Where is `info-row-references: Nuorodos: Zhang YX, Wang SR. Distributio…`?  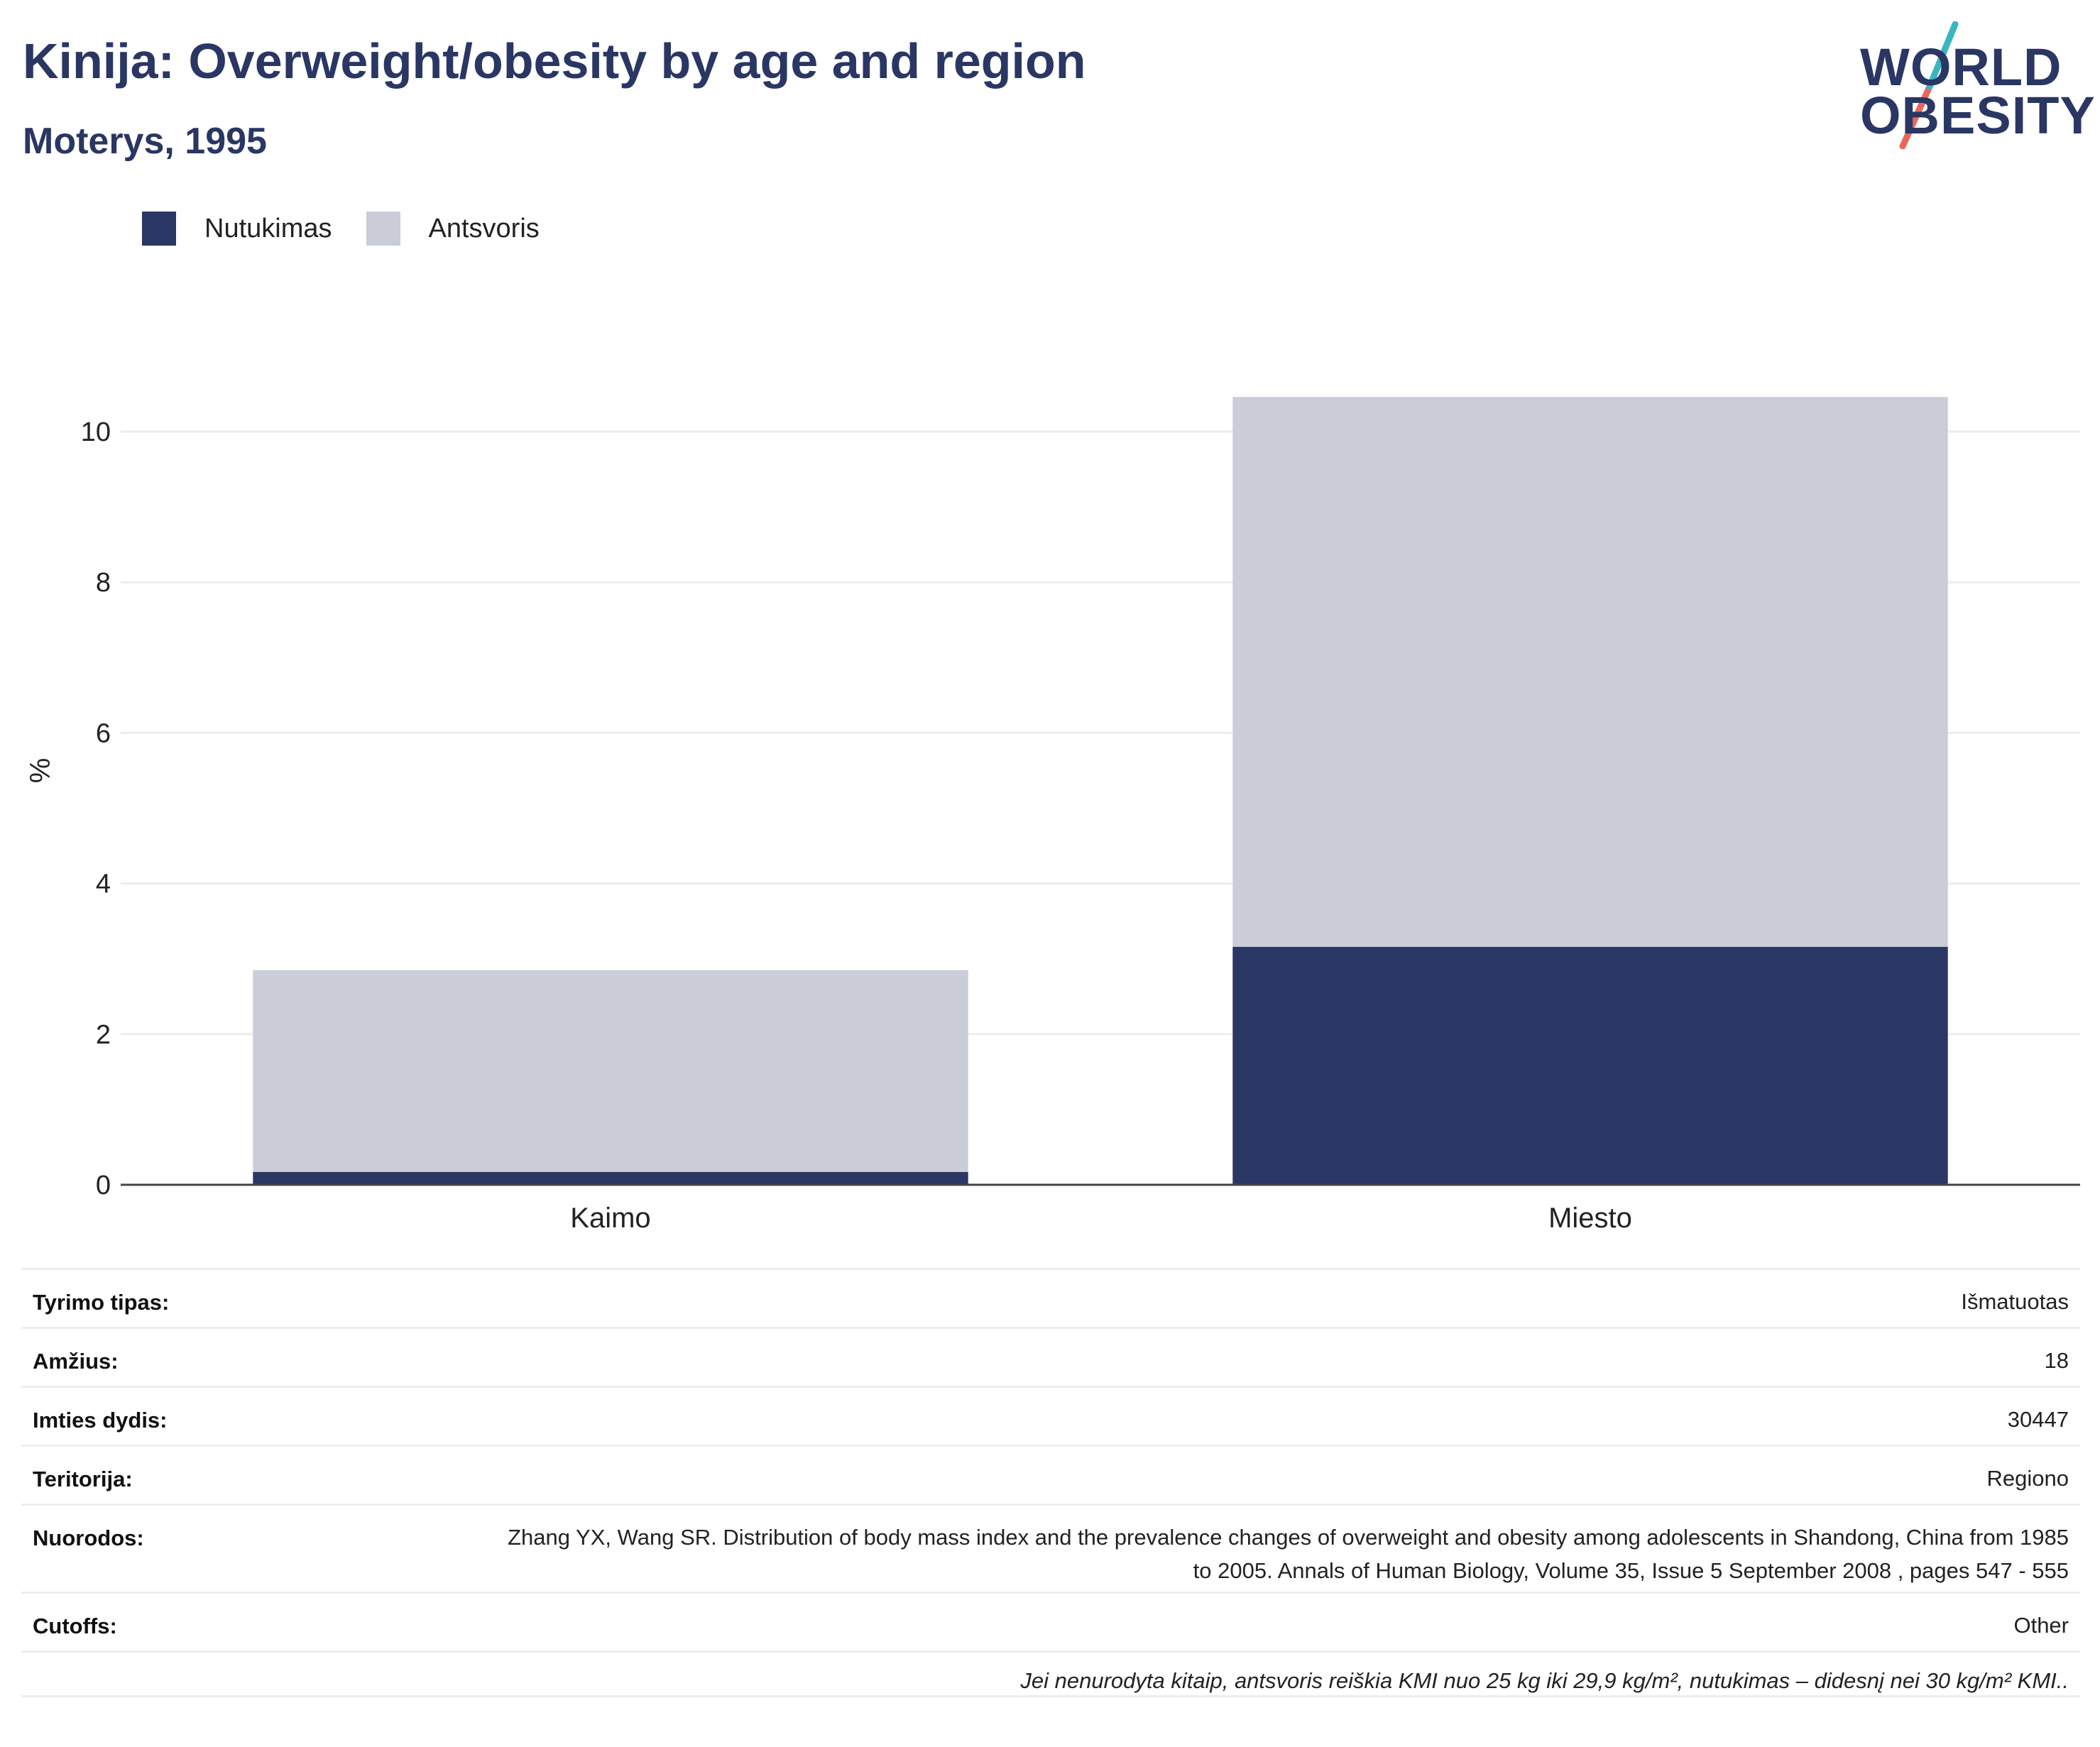 info-row-references: Nuorodos: Zhang YX, Wang SR. Distributio… is located at coordinates (1050, 1548).